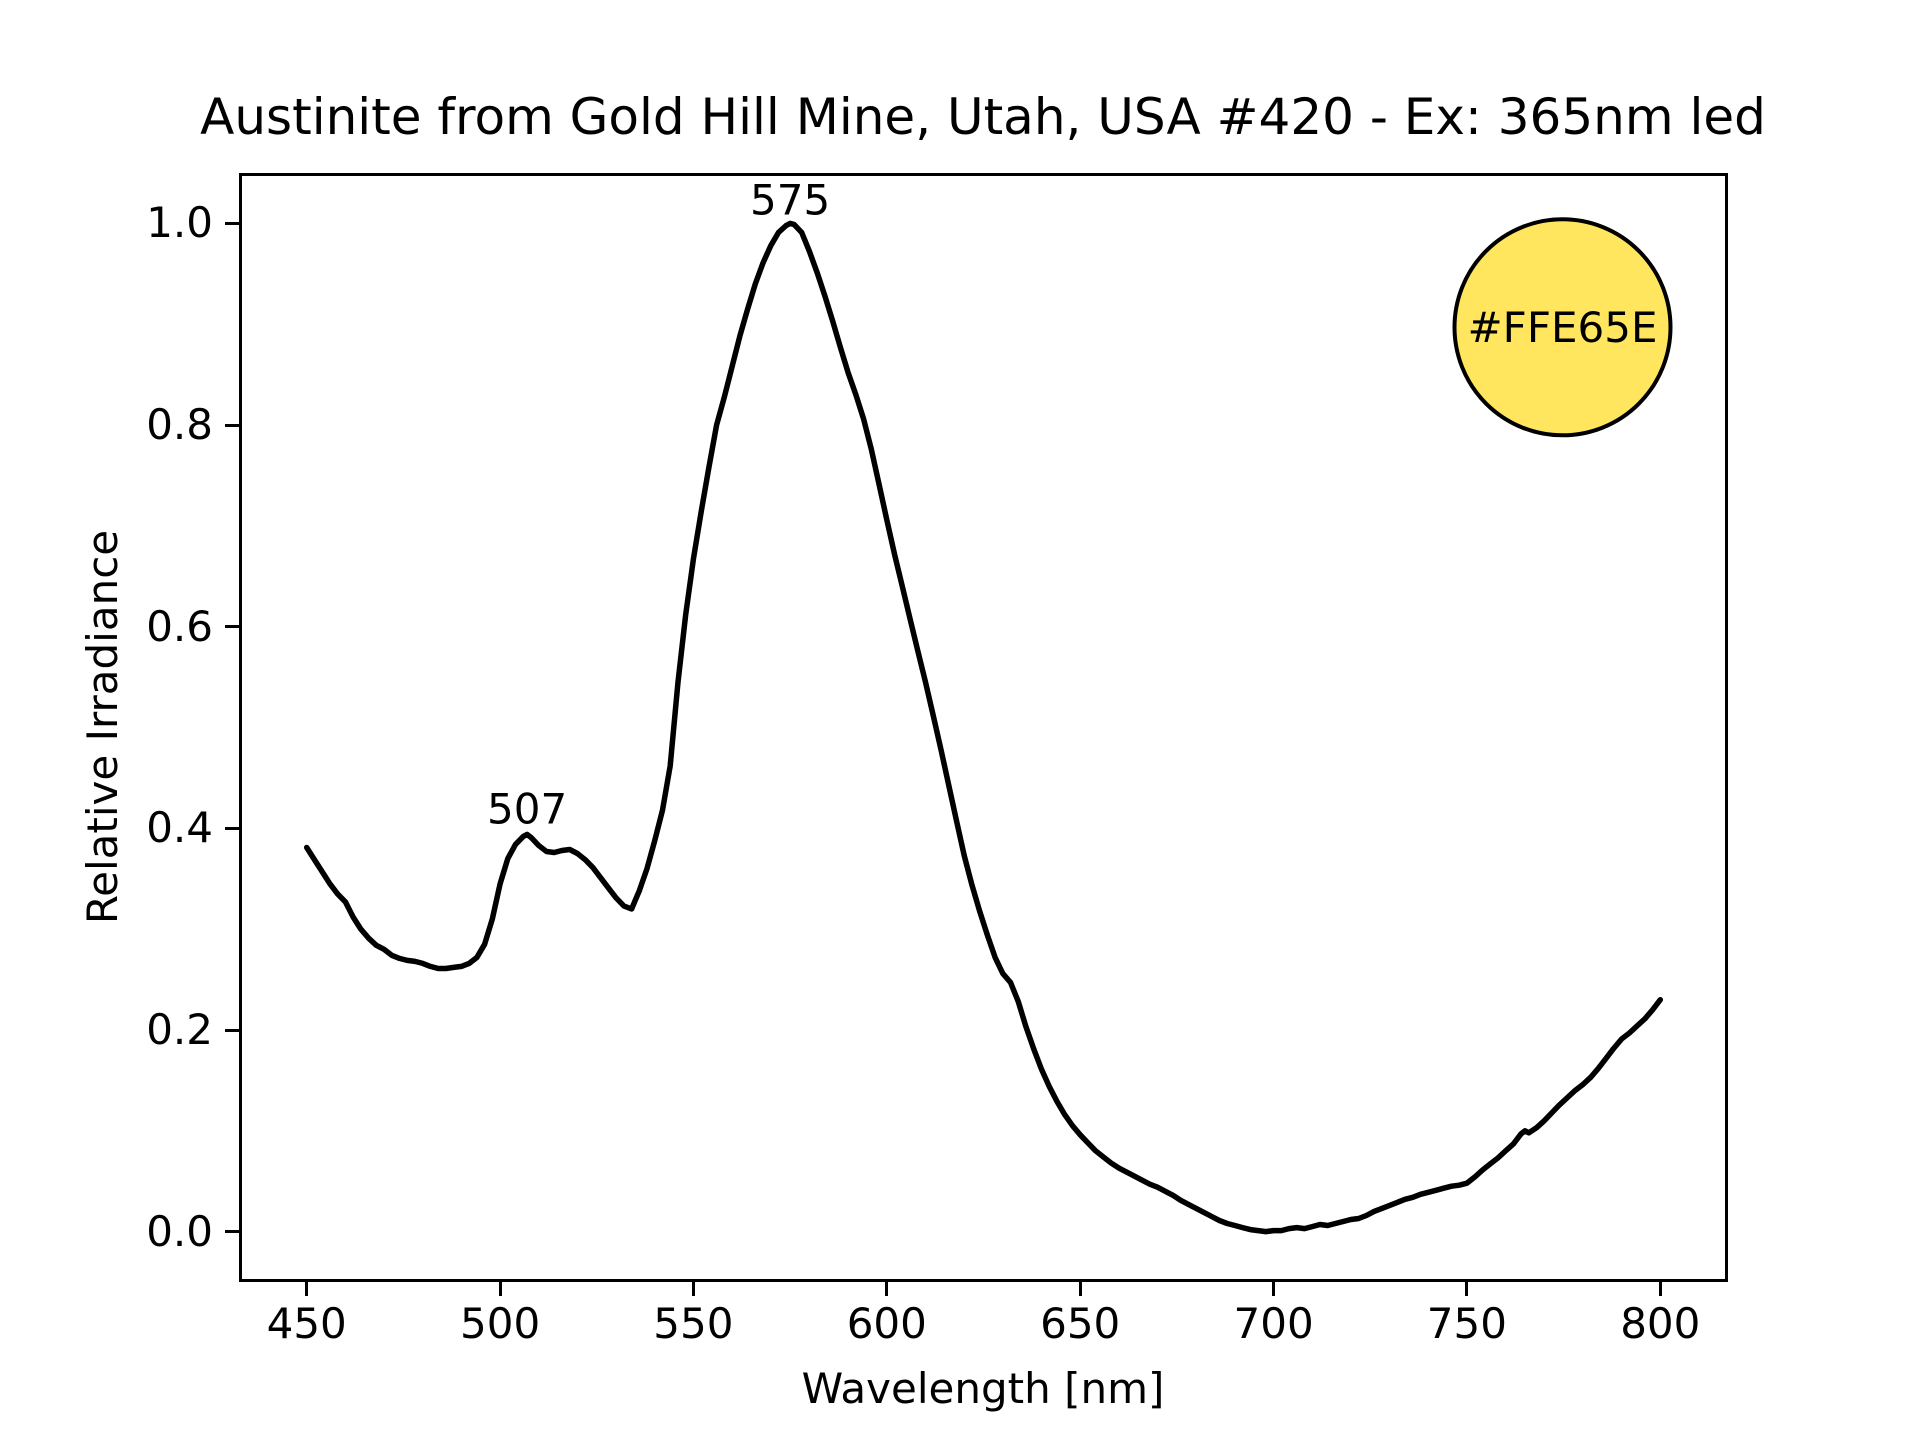  I want to click on y-tick-1.0, so click(232, 223).